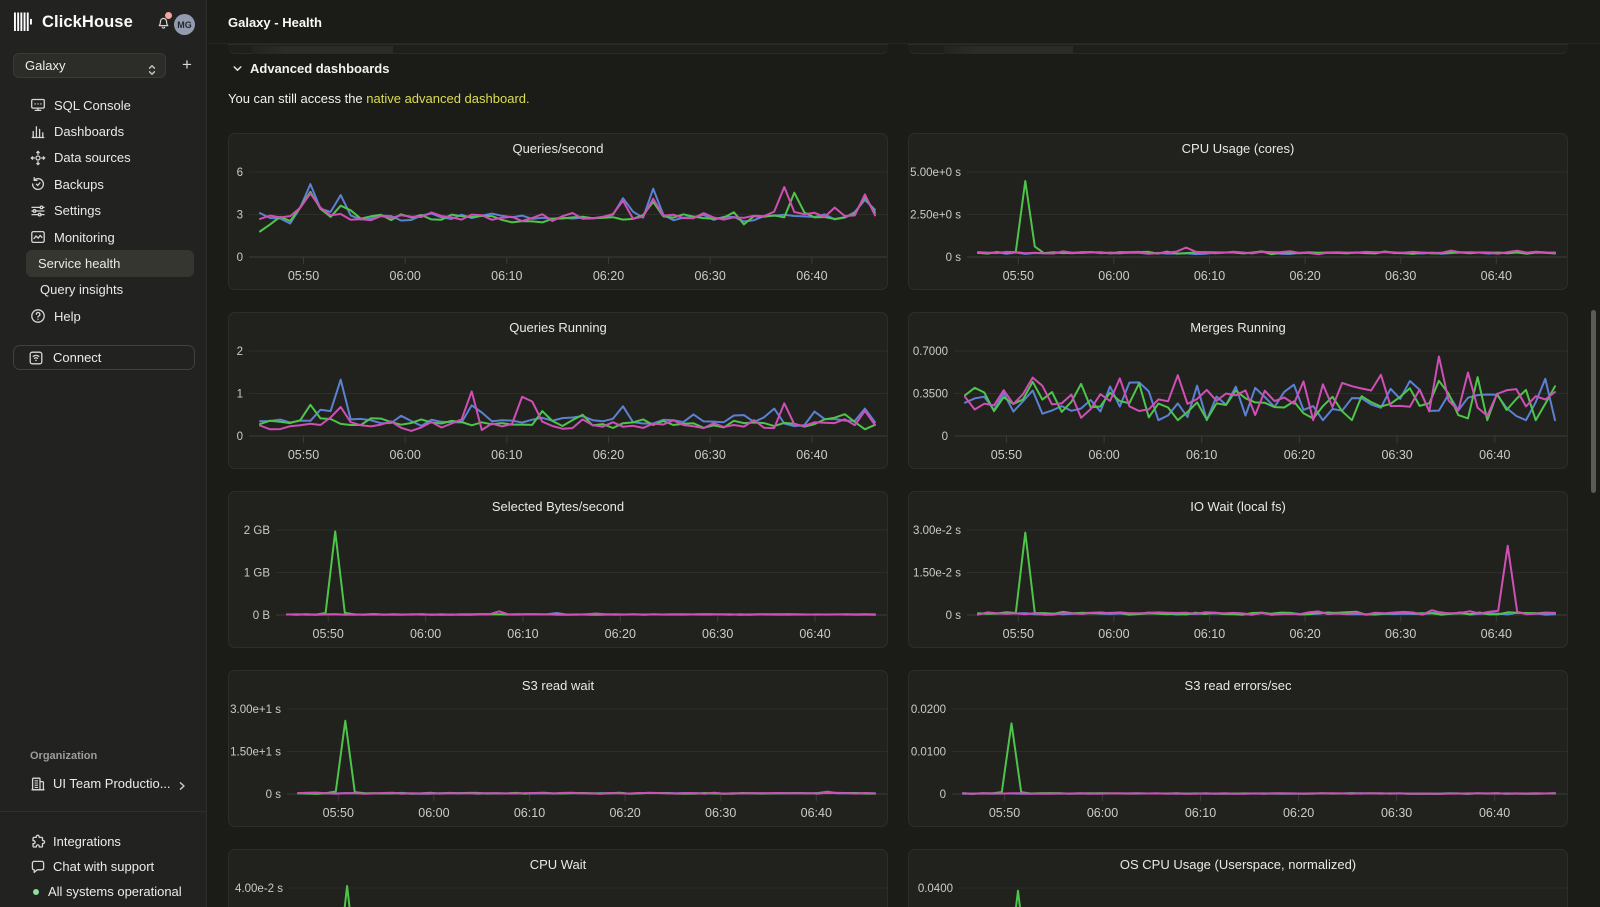 This screenshot has width=1600, height=907. I want to click on svg-text: 2 GB, so click(257, 531).